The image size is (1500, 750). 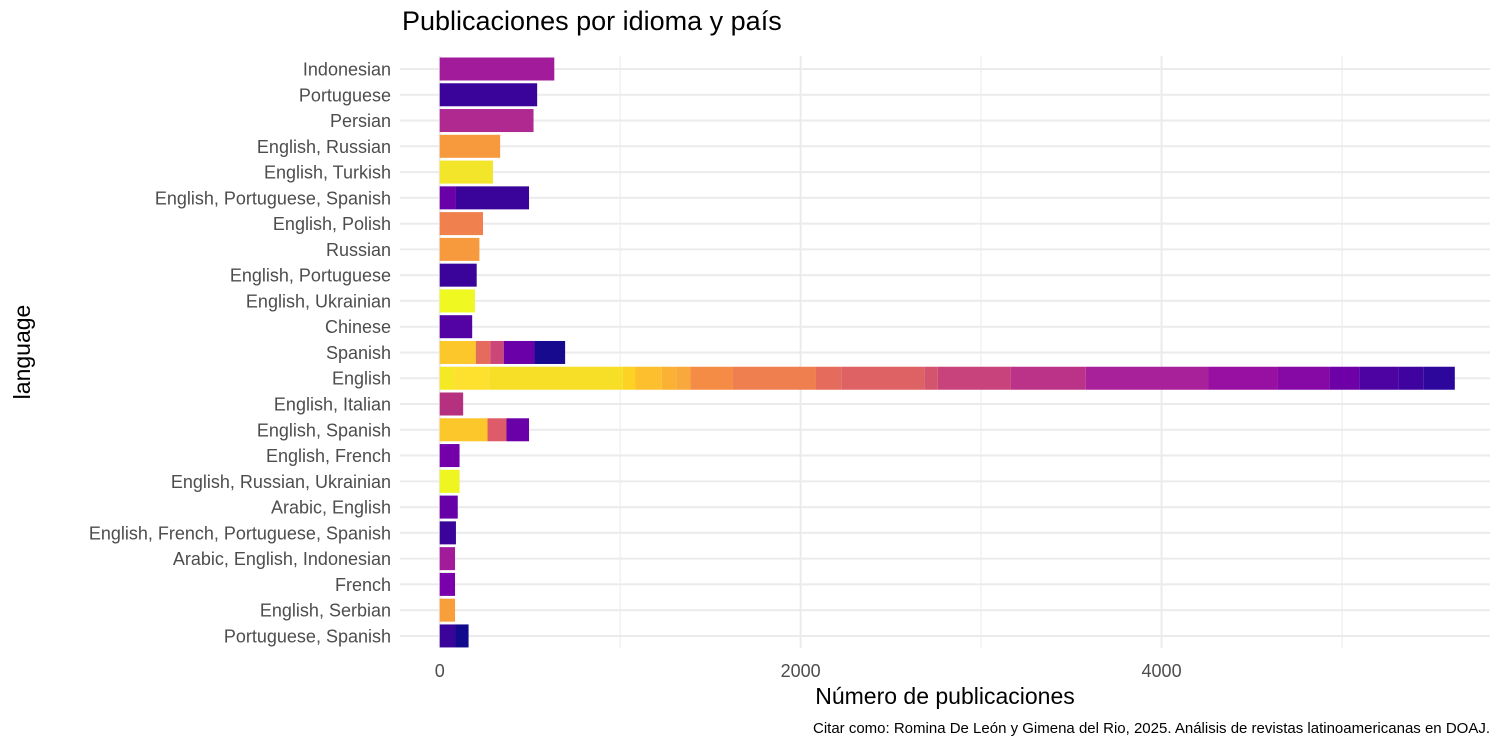 What do you see at coordinates (282, 559) in the screenshot?
I see `y-tick-label: Arabic, English, Indonesian` at bounding box center [282, 559].